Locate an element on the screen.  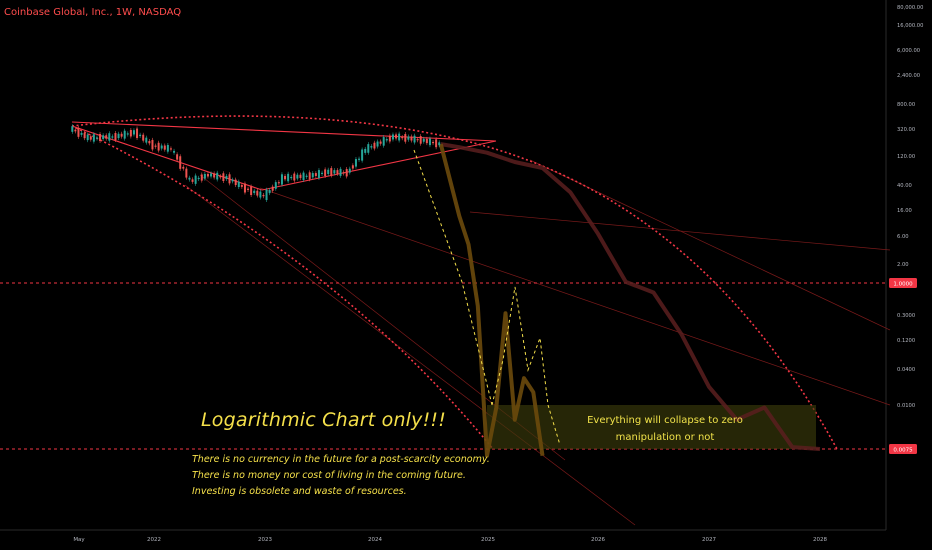
candles-group is located at coordinates (256, 163).